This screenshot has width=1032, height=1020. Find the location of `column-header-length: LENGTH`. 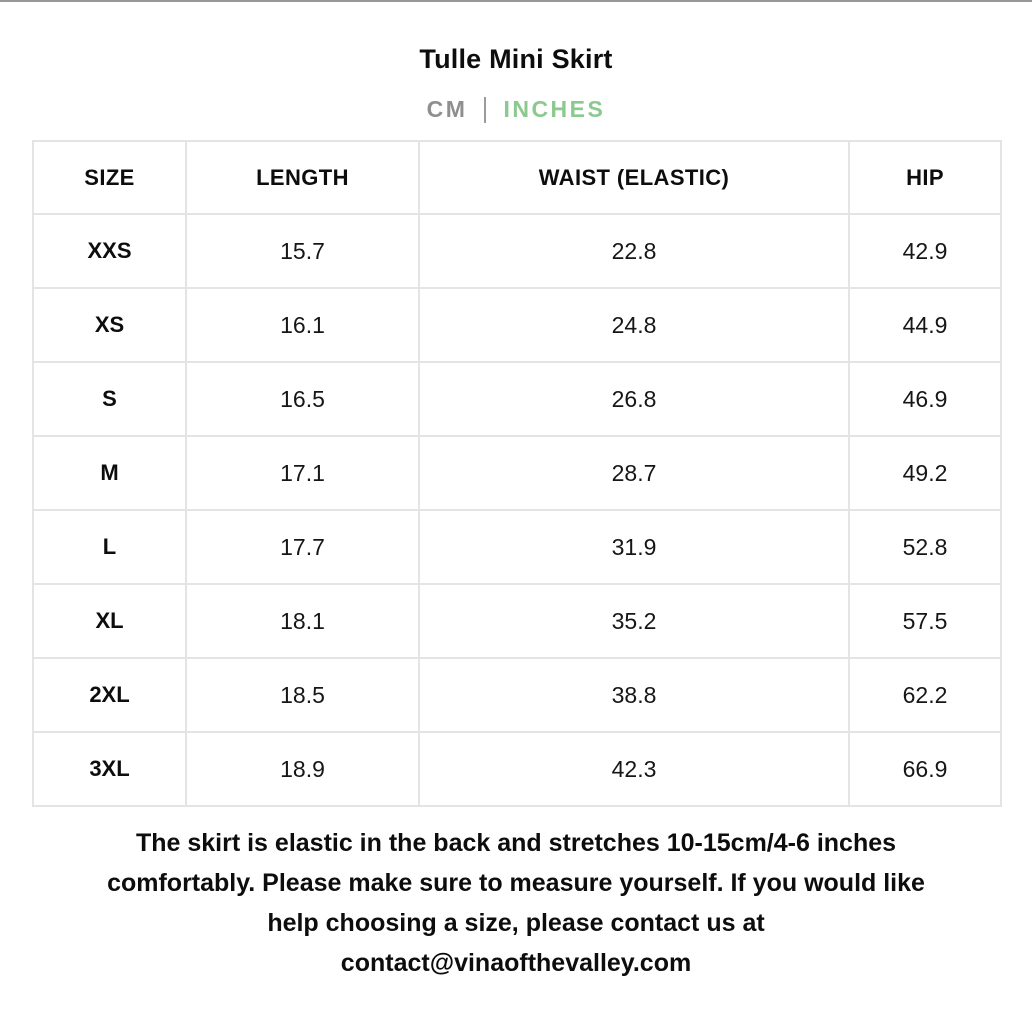

column-header-length: LENGTH is located at coordinates (302, 177).